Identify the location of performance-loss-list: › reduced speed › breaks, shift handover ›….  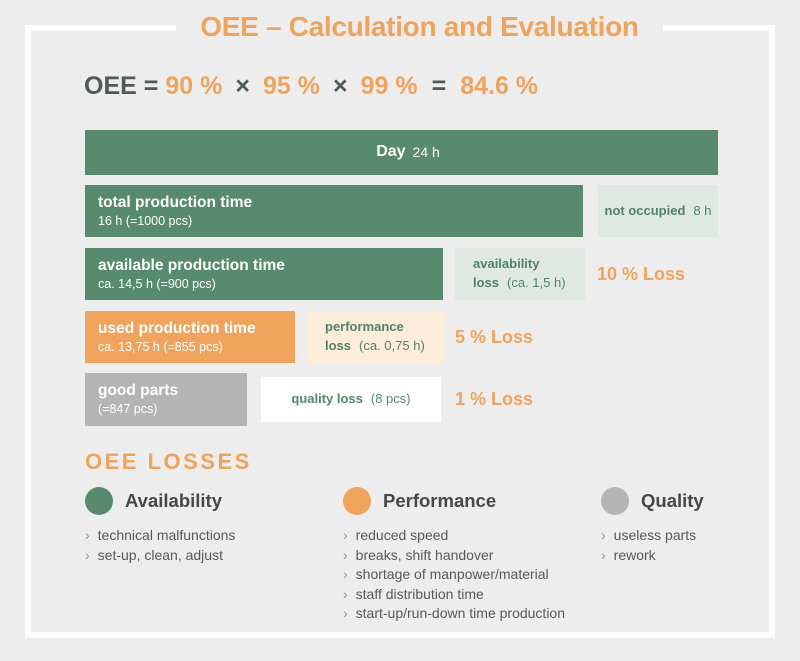
(454, 575).